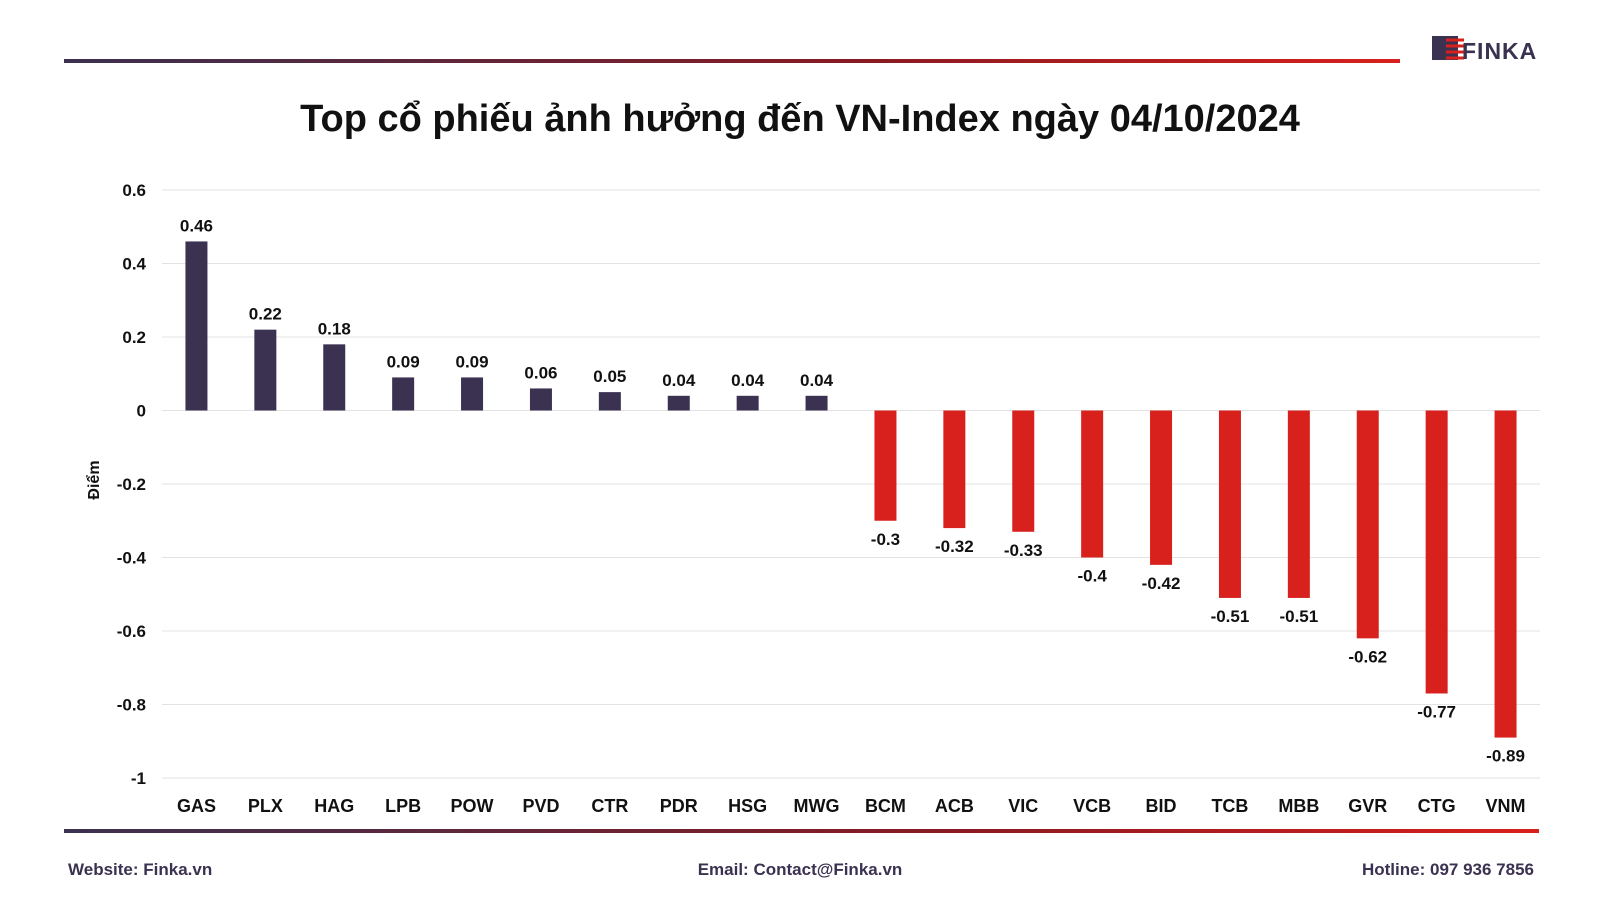 The width and height of the screenshot is (1600, 900). I want to click on x-tick-label: HAG, so click(334, 806).